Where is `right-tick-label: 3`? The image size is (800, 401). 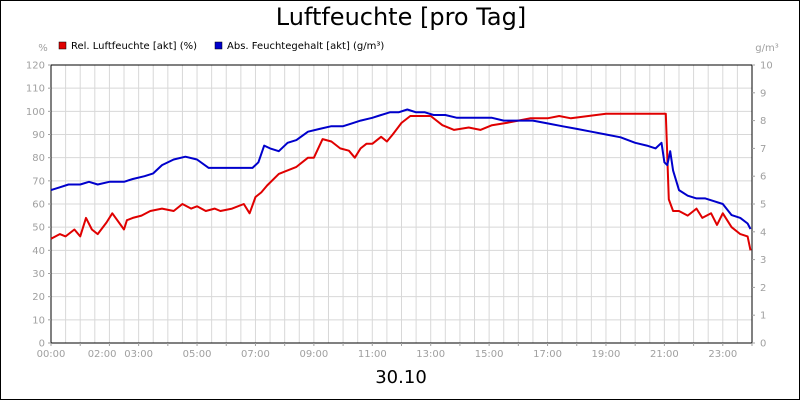 right-tick-label: 3 is located at coordinates (763, 260).